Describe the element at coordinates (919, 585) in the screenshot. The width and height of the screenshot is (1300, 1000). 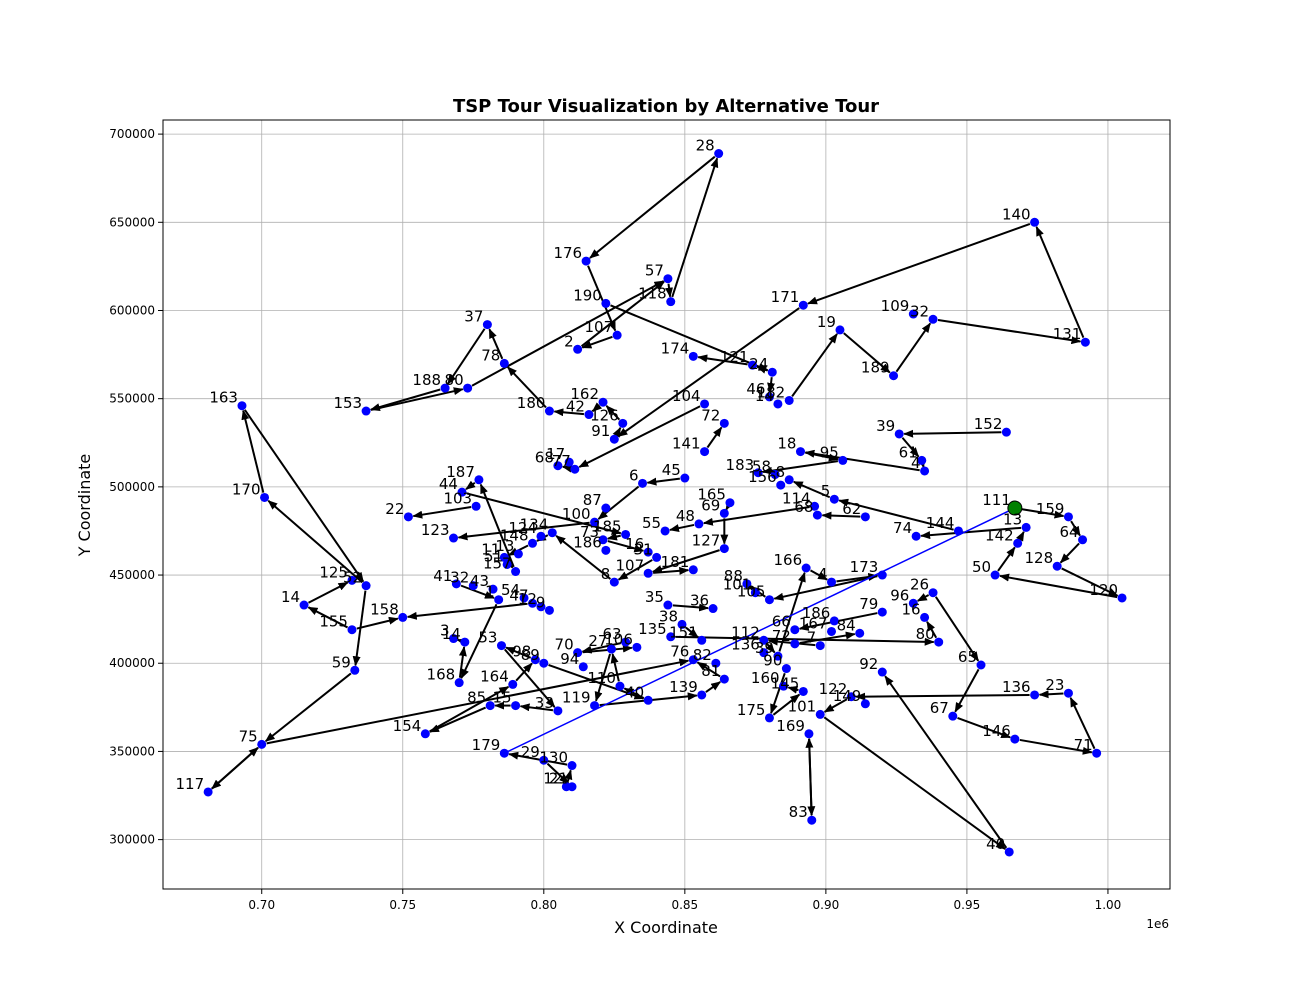
I see `city-label: 26` at that location.